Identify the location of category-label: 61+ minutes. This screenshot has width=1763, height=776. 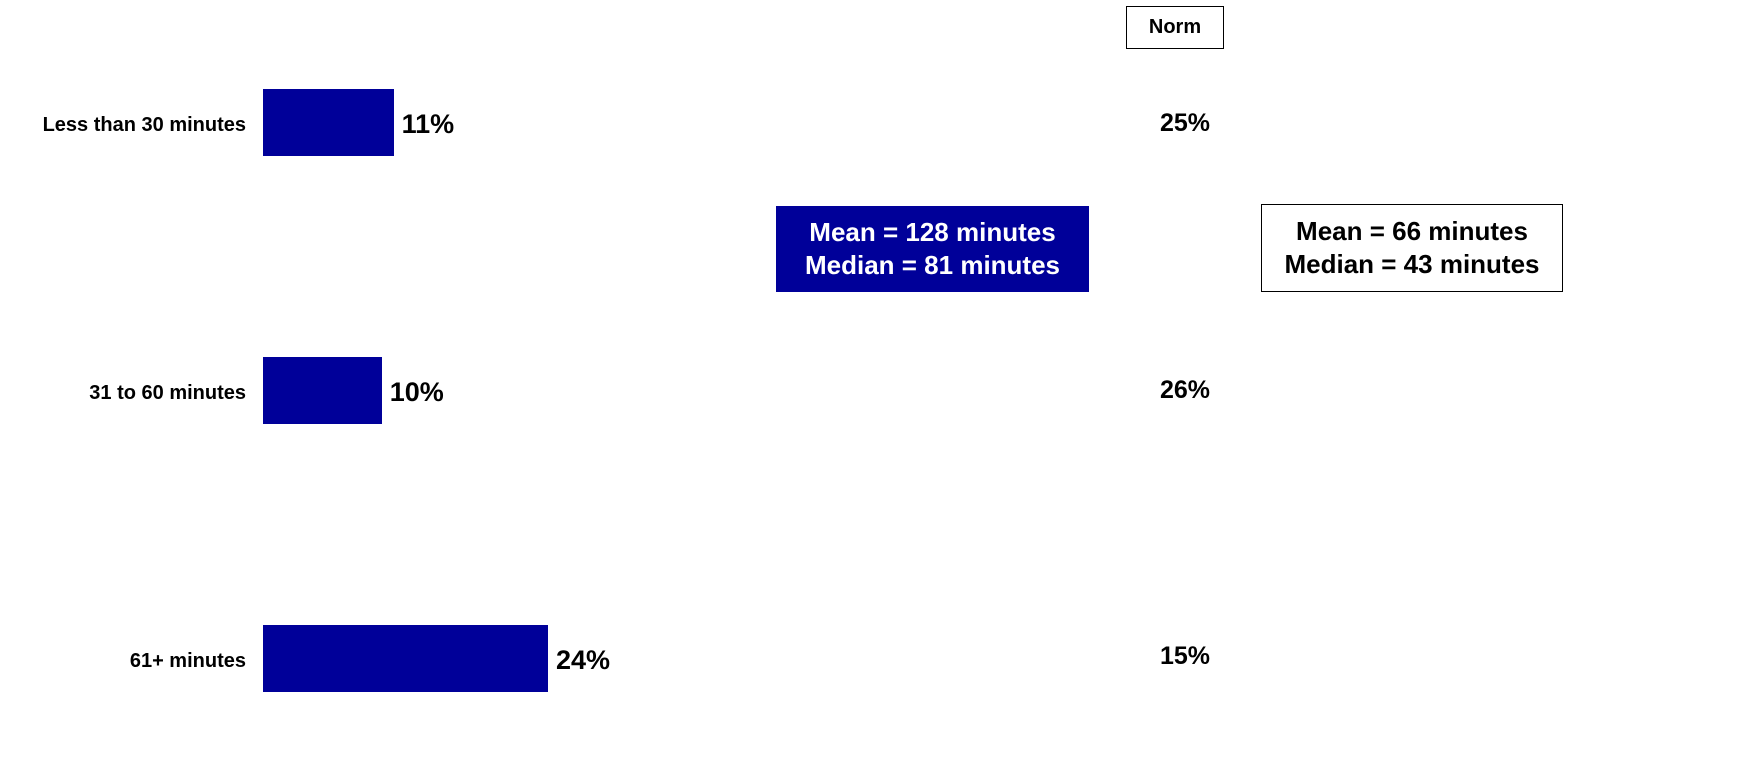
(187, 660).